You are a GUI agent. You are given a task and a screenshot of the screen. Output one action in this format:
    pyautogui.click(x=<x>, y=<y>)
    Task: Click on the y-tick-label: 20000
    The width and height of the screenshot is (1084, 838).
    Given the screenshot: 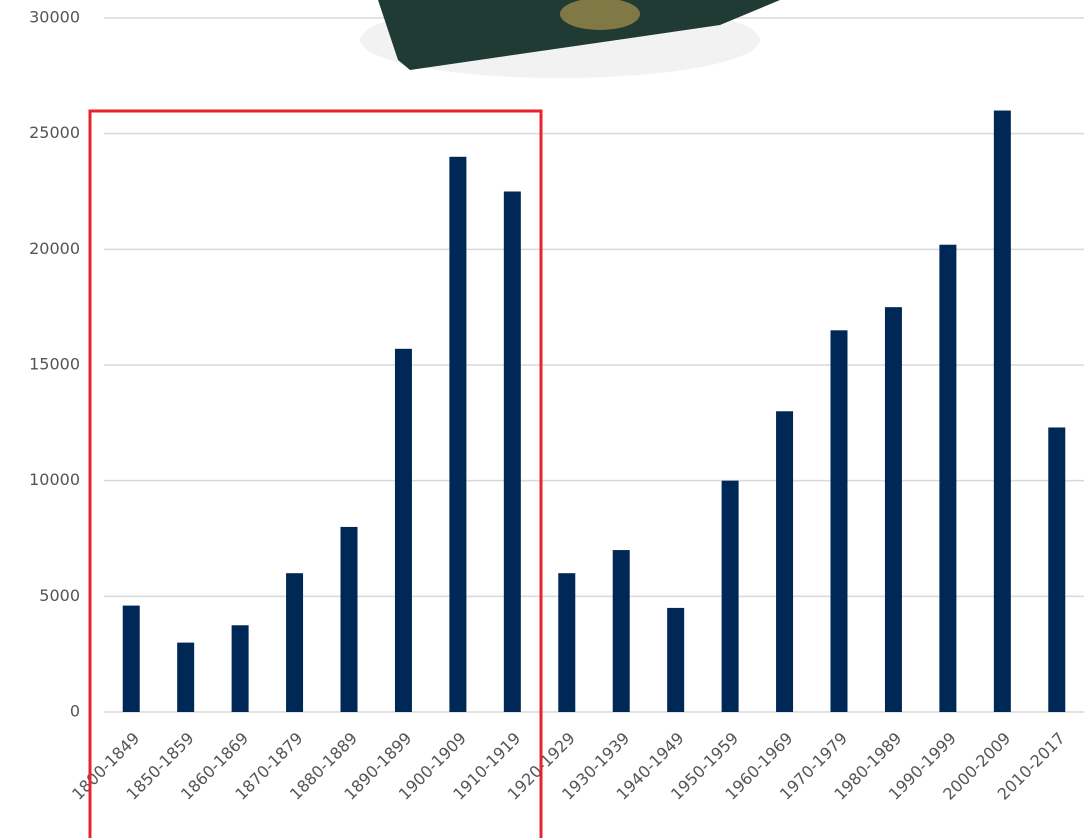 What is the action you would take?
    pyautogui.click(x=54, y=248)
    